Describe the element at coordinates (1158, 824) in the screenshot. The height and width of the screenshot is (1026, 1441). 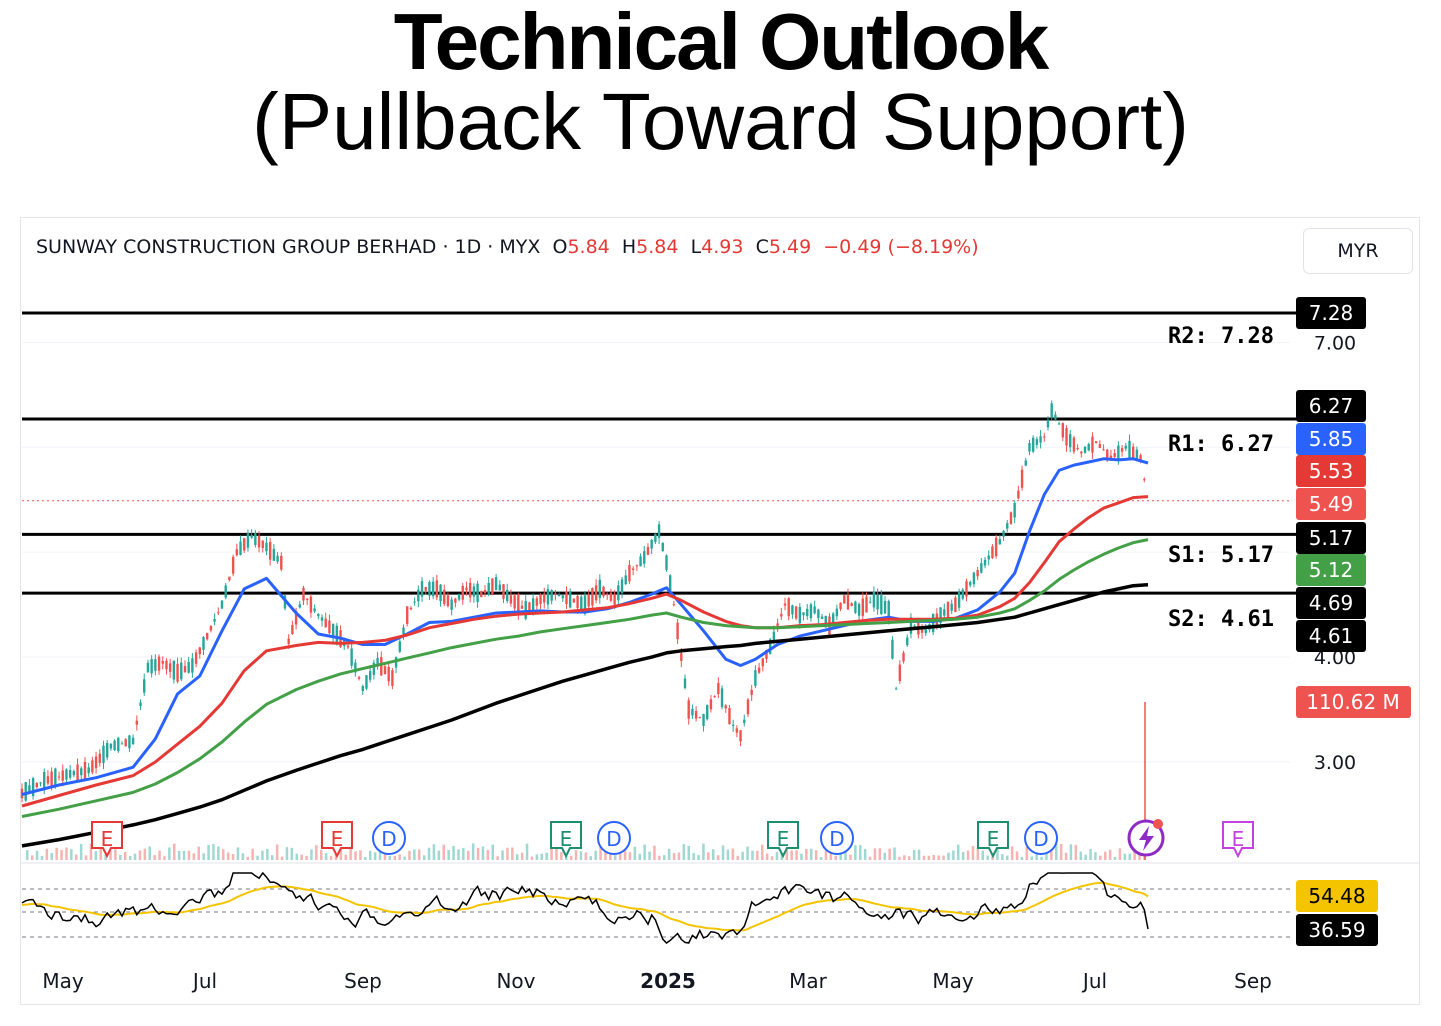
I see `lightning-dot` at that location.